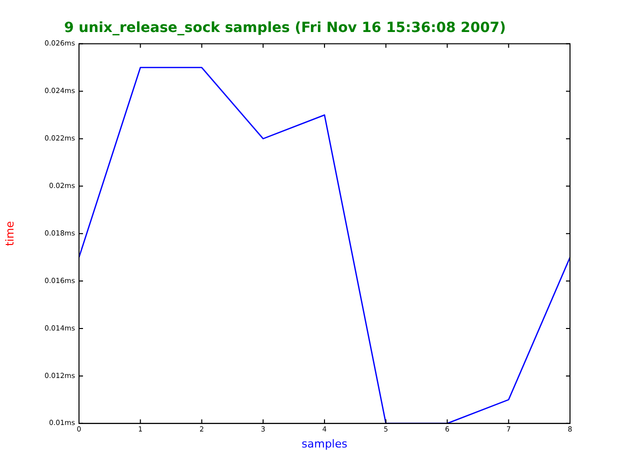 This screenshot has height=453, width=633. I want to click on chart-title: 9 unix_release_sock samples (Fri Nov 16 15:36:08 2007), so click(285, 28).